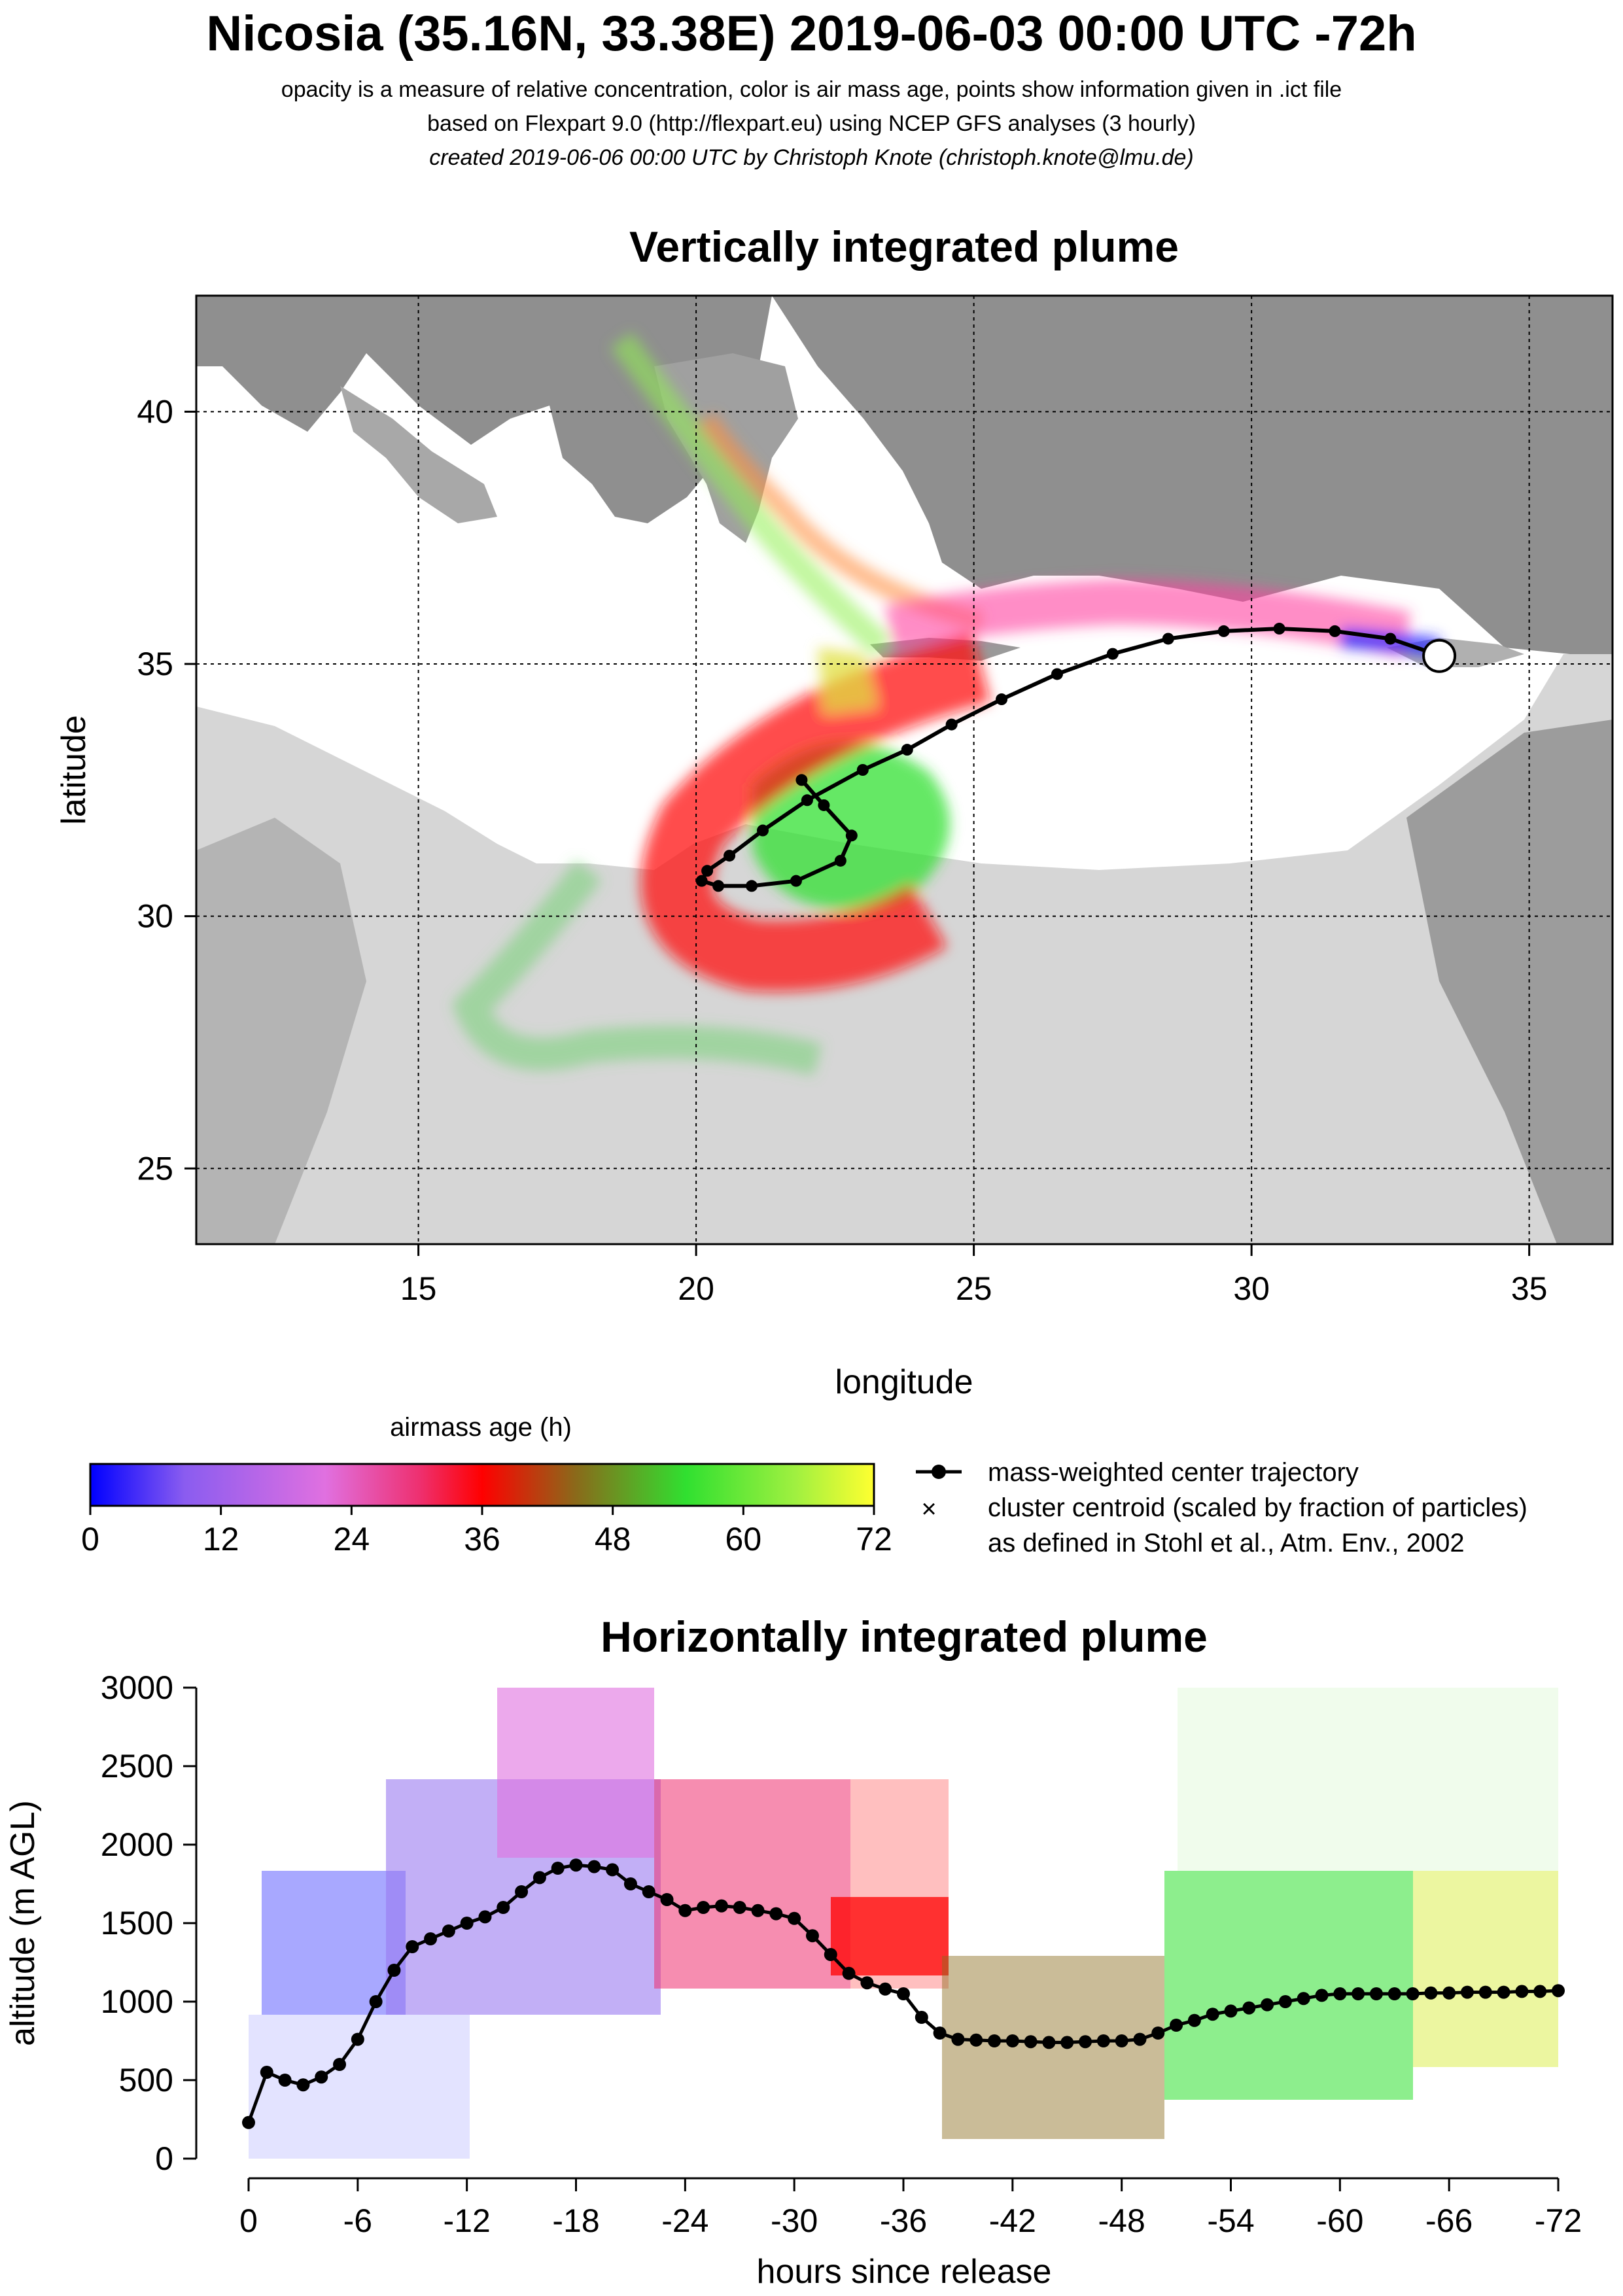  I want to click on colorbar-tick-label-0: 0, so click(90, 1539).